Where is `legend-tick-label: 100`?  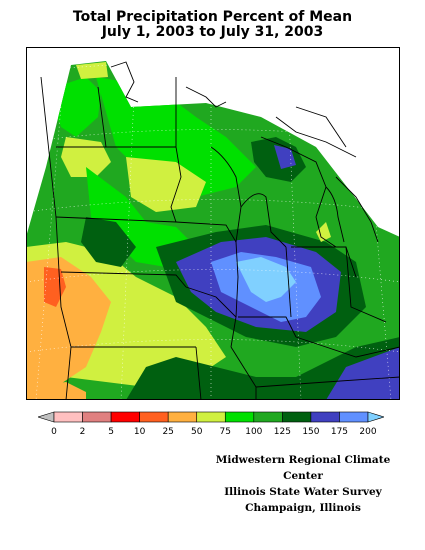
legend-tick-label: 100 is located at coordinates (253, 432).